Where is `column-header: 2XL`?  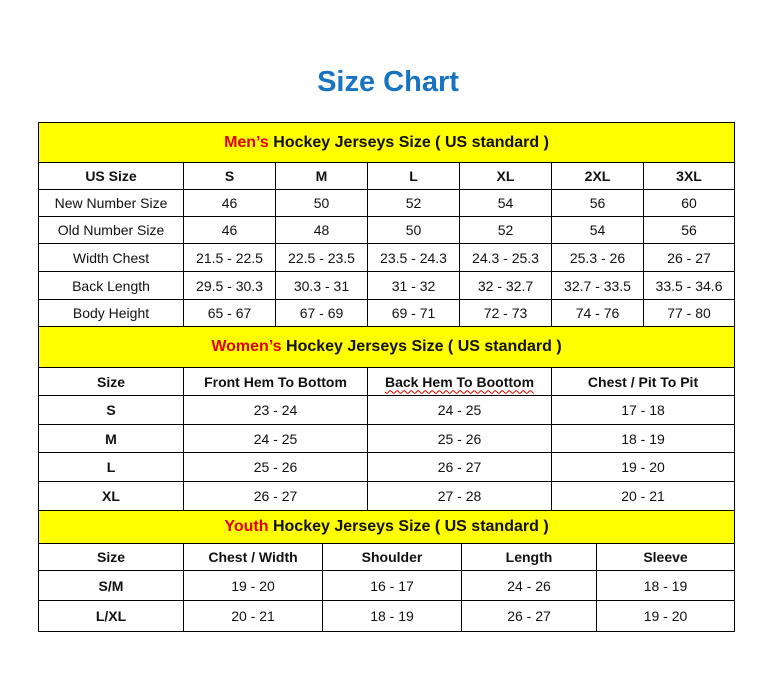 column-header: 2XL is located at coordinates (597, 176).